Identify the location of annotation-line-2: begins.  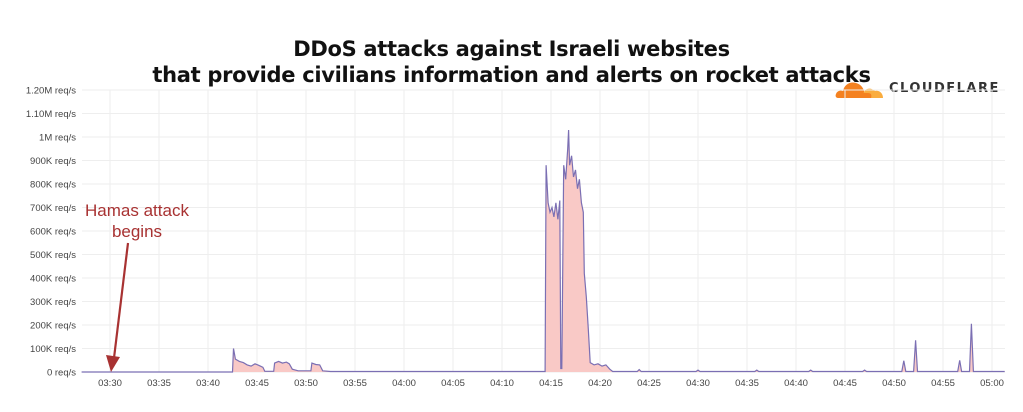
(137, 231).